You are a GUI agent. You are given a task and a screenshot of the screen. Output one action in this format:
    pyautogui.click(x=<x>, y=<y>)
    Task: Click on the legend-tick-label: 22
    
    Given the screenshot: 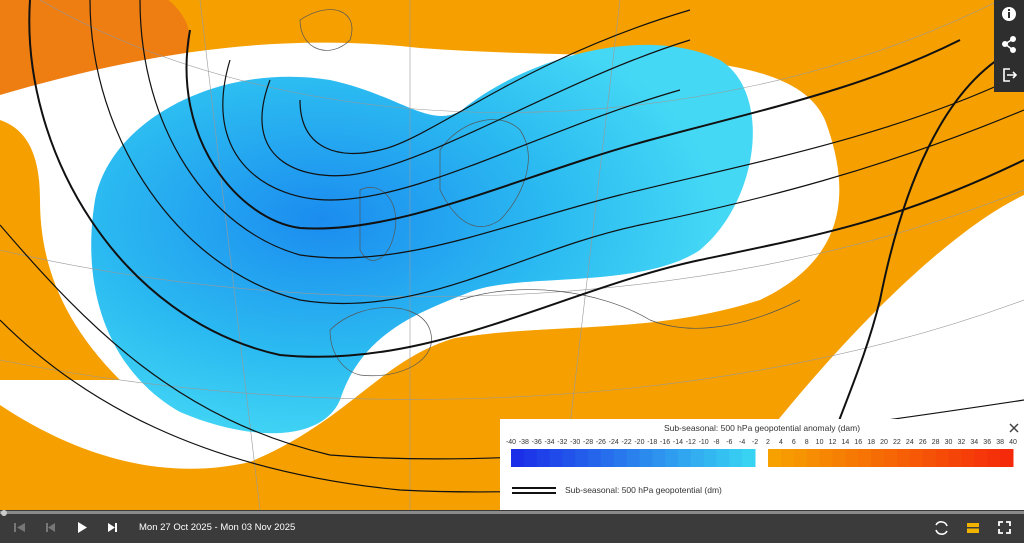 What is the action you would take?
    pyautogui.click(x=897, y=442)
    